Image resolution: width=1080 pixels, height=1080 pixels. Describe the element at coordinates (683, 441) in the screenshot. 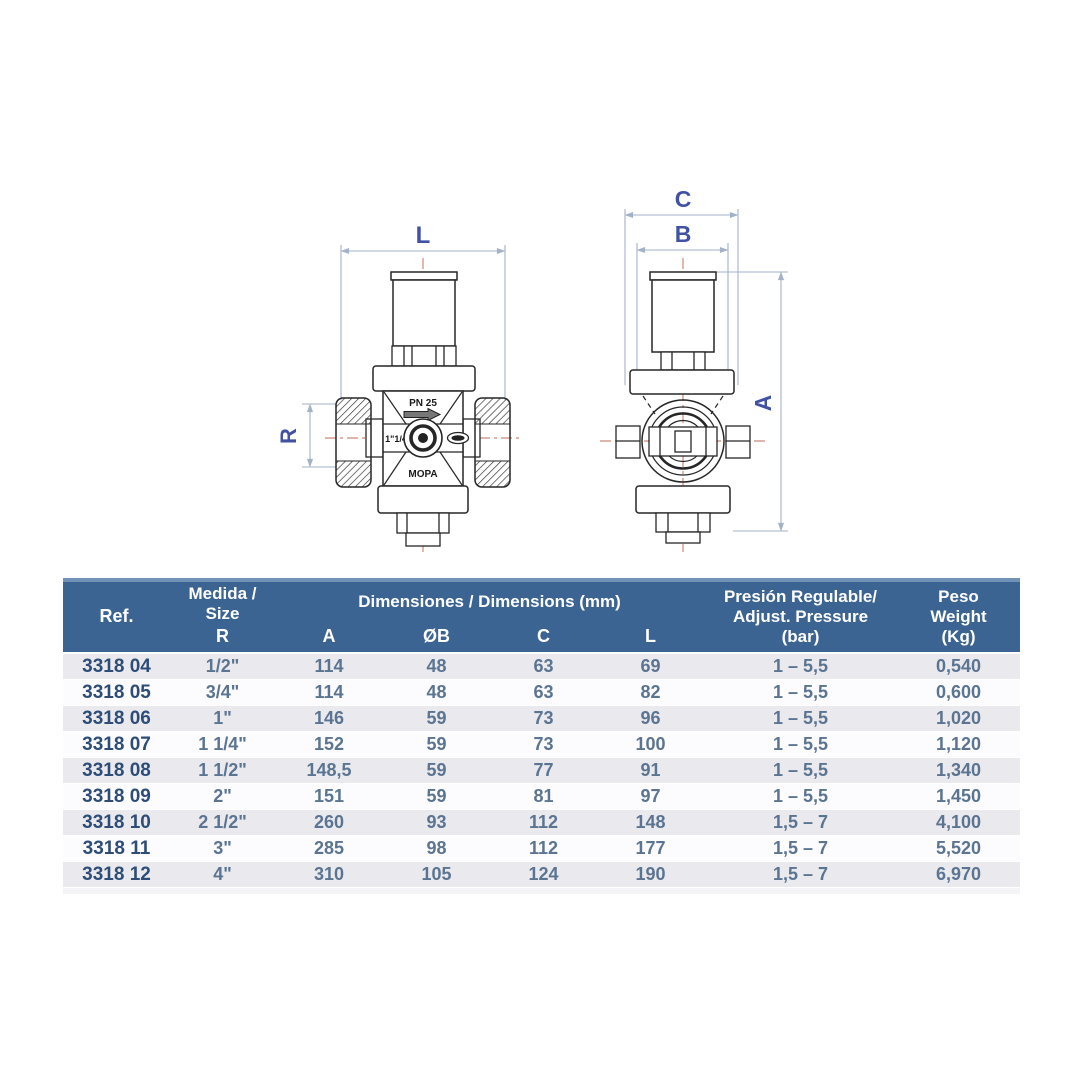

I see `union-nut-bar-side` at that location.